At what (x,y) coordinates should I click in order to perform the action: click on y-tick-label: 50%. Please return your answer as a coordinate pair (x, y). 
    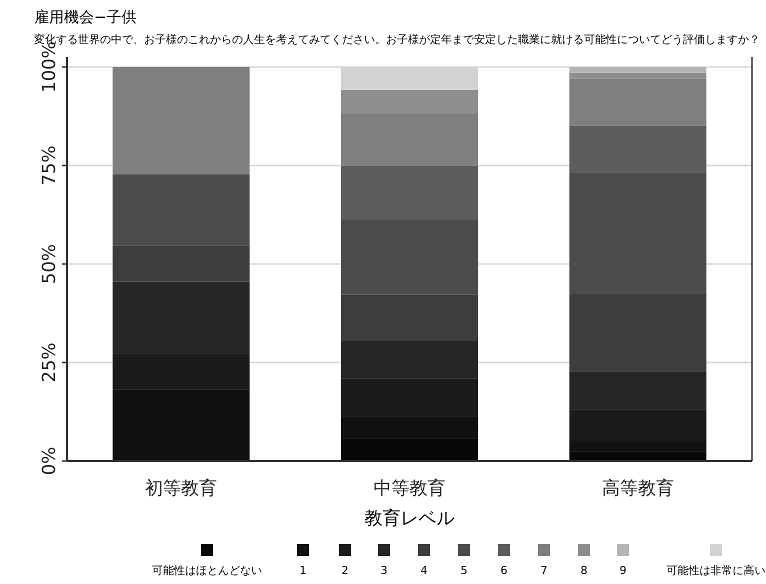
    Looking at the image, I should click on (49, 264).